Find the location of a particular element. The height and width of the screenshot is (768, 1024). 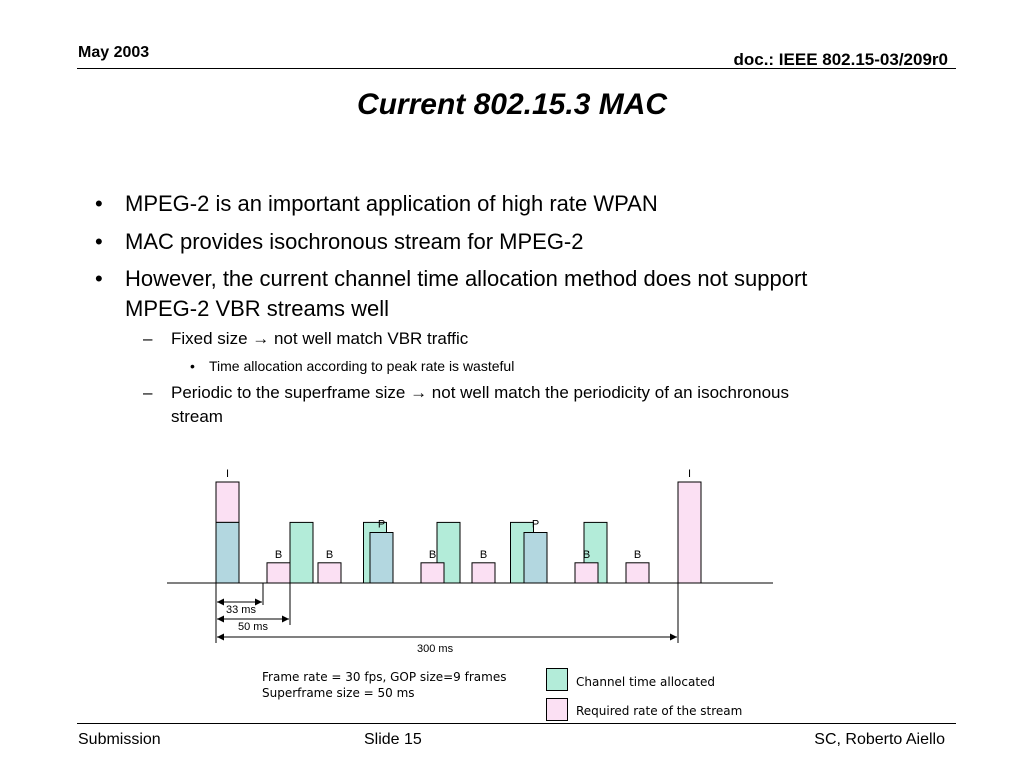

header-date: May 2003 is located at coordinates (114, 52).